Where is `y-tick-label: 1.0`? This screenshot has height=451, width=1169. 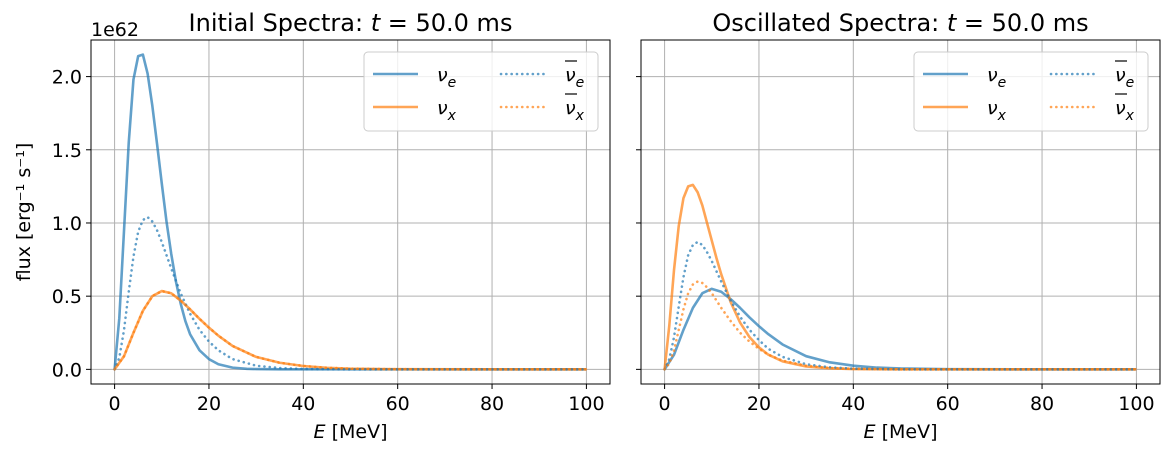
y-tick-label: 1.0 is located at coordinates (67, 224).